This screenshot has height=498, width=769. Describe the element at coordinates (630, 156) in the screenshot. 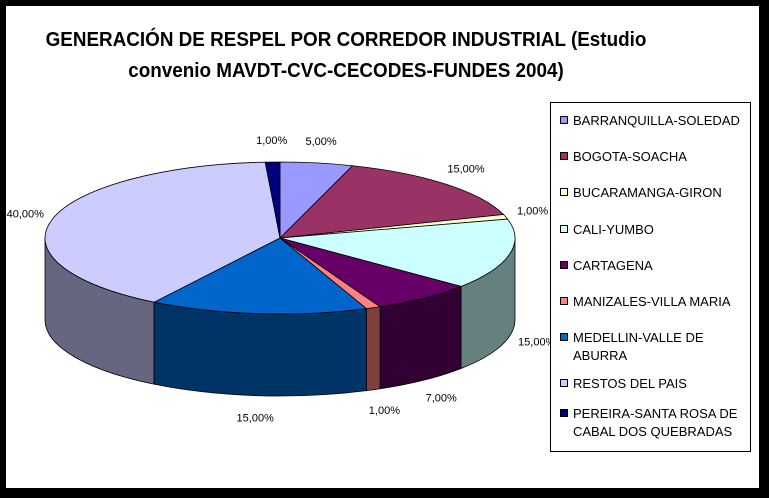

I see `legend-label-1: BOGOTA-SOACHA` at that location.